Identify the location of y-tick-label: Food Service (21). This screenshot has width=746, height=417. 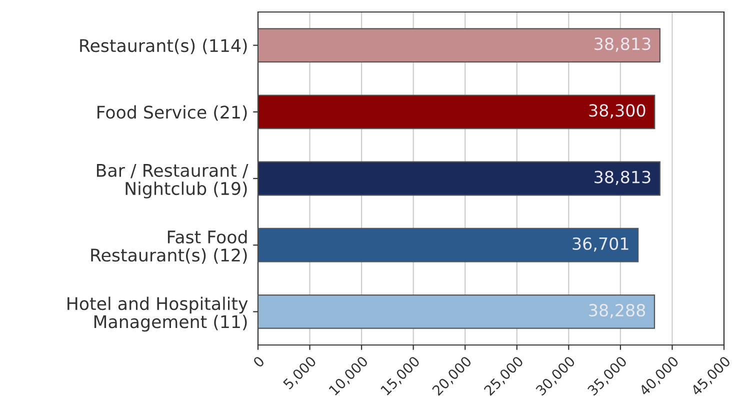
(172, 113).